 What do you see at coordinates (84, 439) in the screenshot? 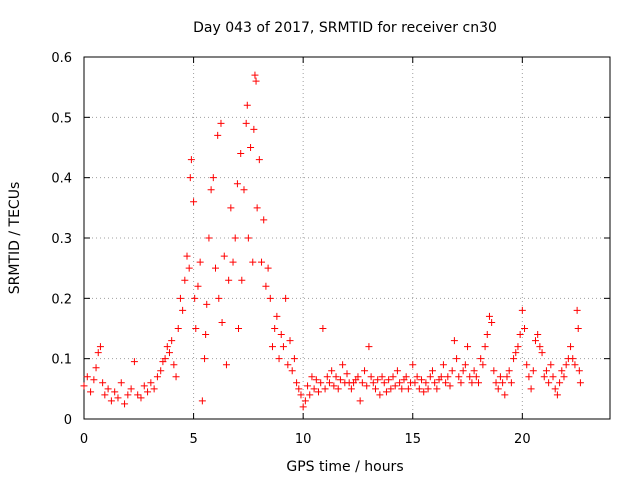
I see `x-tick-label: 0` at bounding box center [84, 439].